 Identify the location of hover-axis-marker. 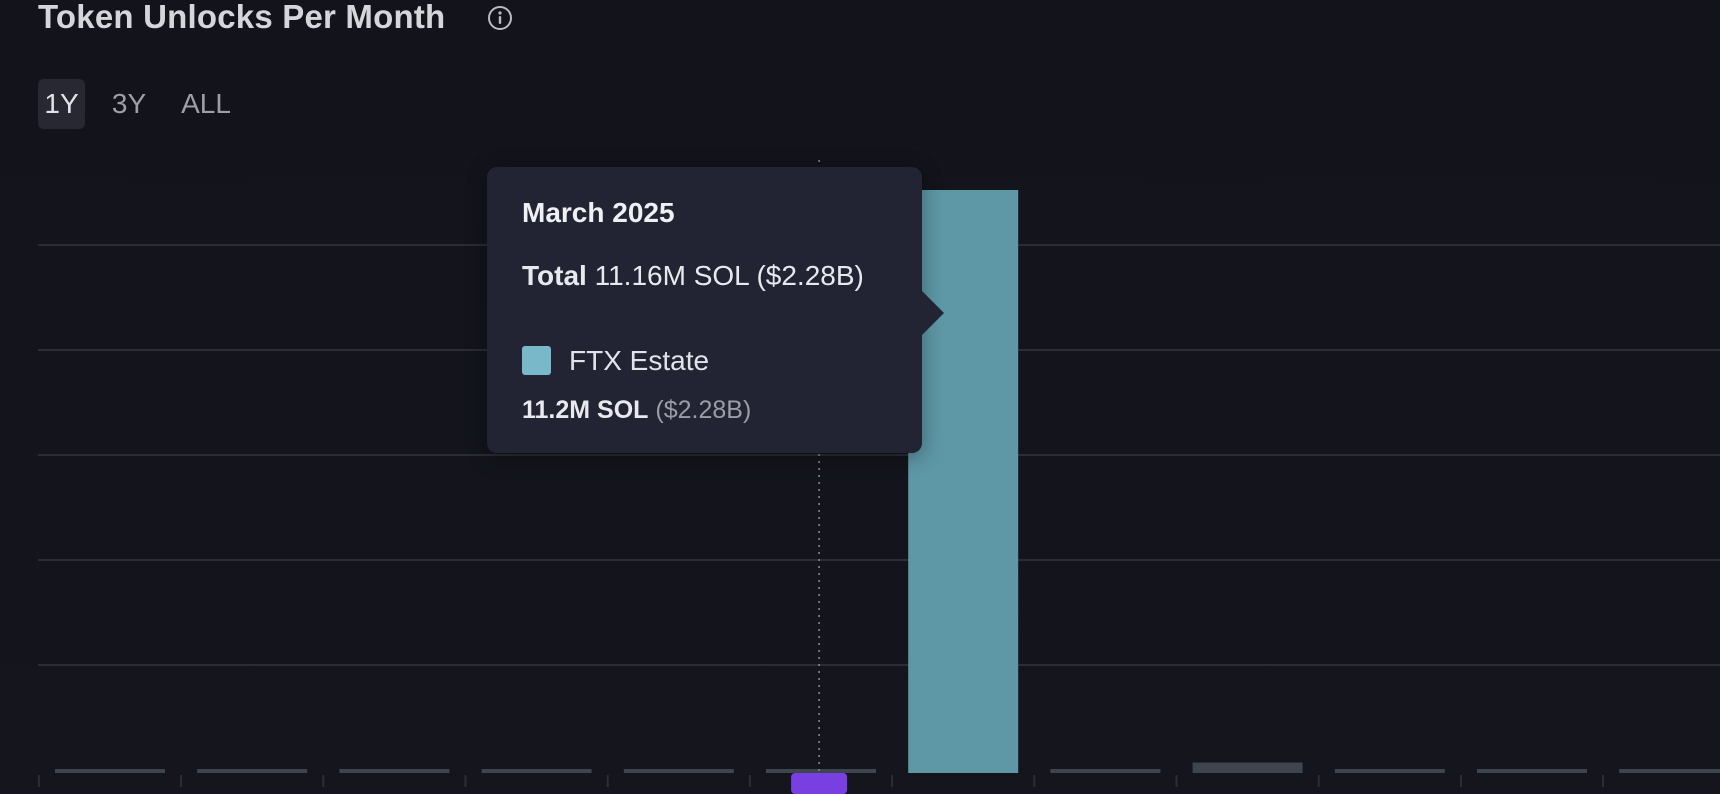
(819, 783).